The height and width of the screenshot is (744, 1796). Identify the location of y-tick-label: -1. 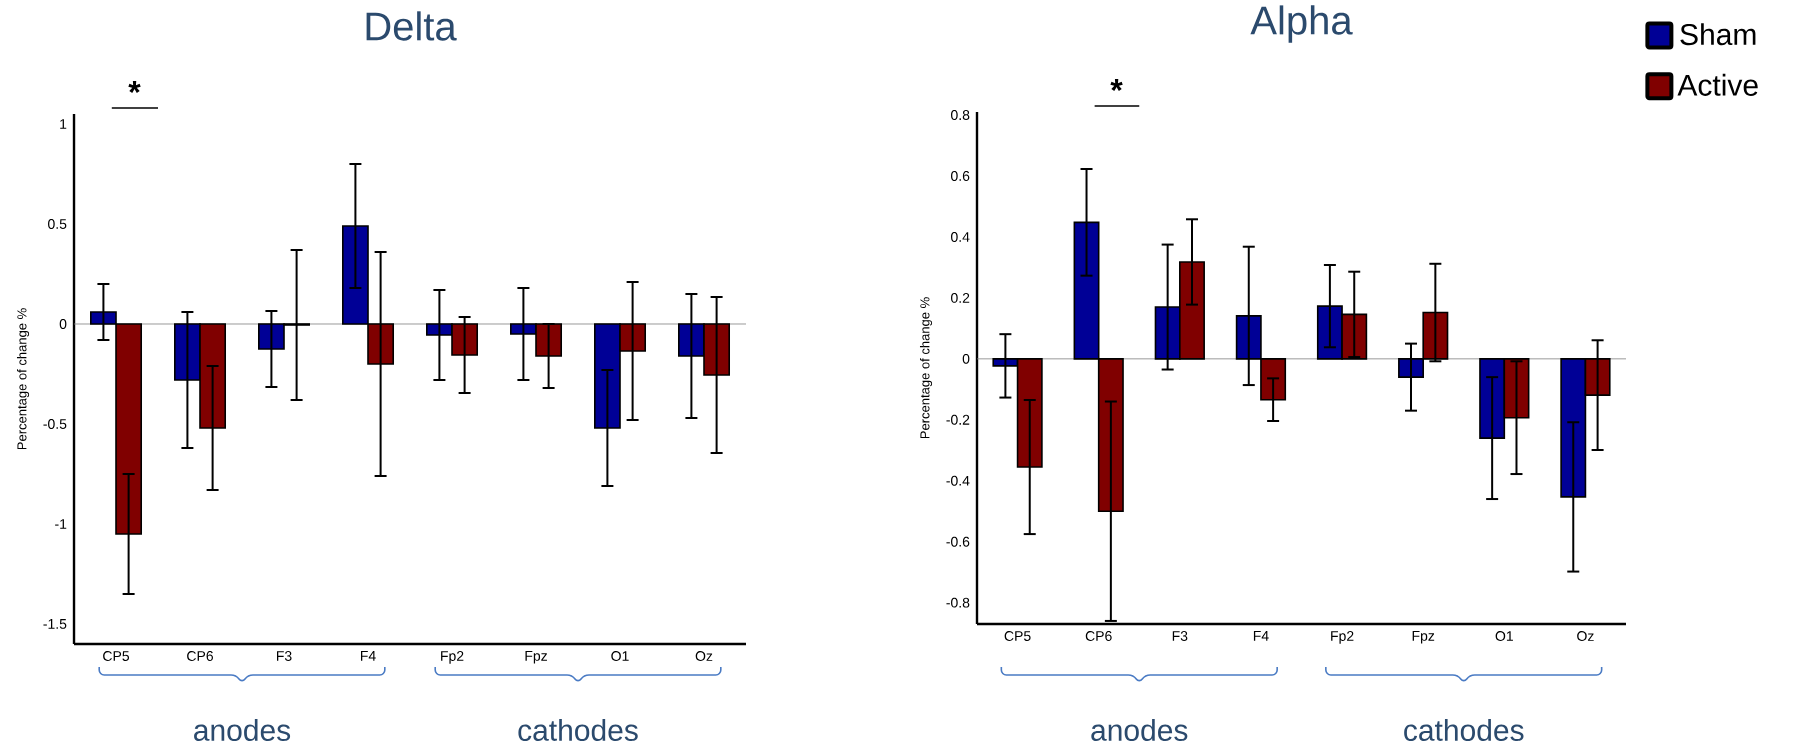
(61, 524).